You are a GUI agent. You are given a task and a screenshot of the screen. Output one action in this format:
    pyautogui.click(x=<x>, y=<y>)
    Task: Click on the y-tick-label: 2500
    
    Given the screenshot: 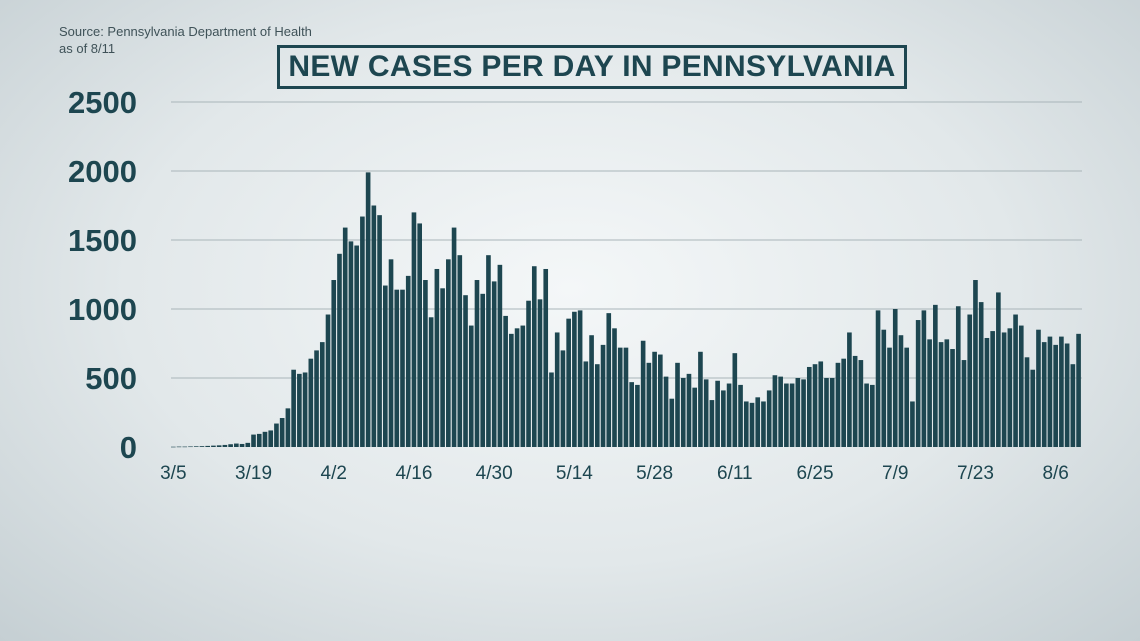 What is the action you would take?
    pyautogui.click(x=102, y=102)
    